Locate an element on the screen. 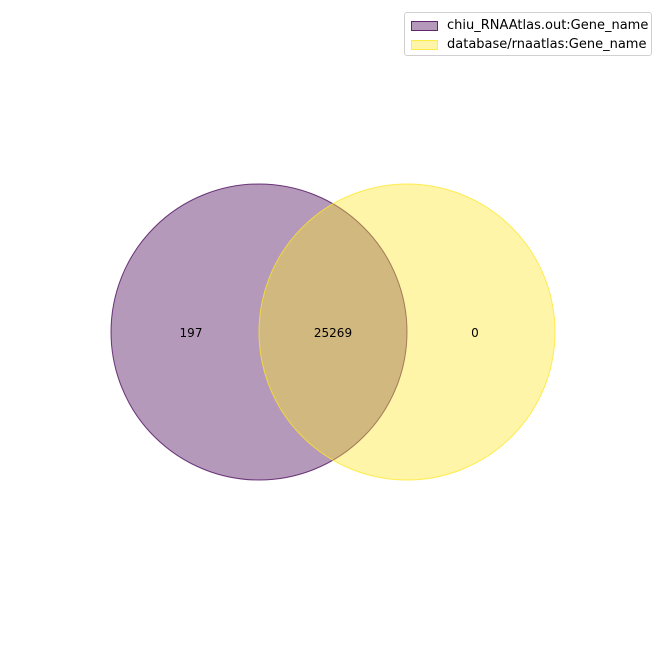  legend-swatch-set-a is located at coordinates (424, 25).